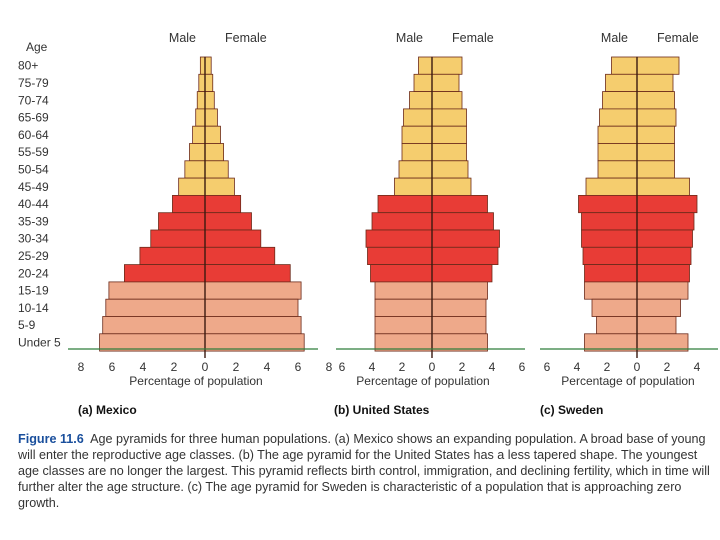 The height and width of the screenshot is (540, 720). What do you see at coordinates (382, 410) in the screenshot?
I see `panel-title: (b) United States` at bounding box center [382, 410].